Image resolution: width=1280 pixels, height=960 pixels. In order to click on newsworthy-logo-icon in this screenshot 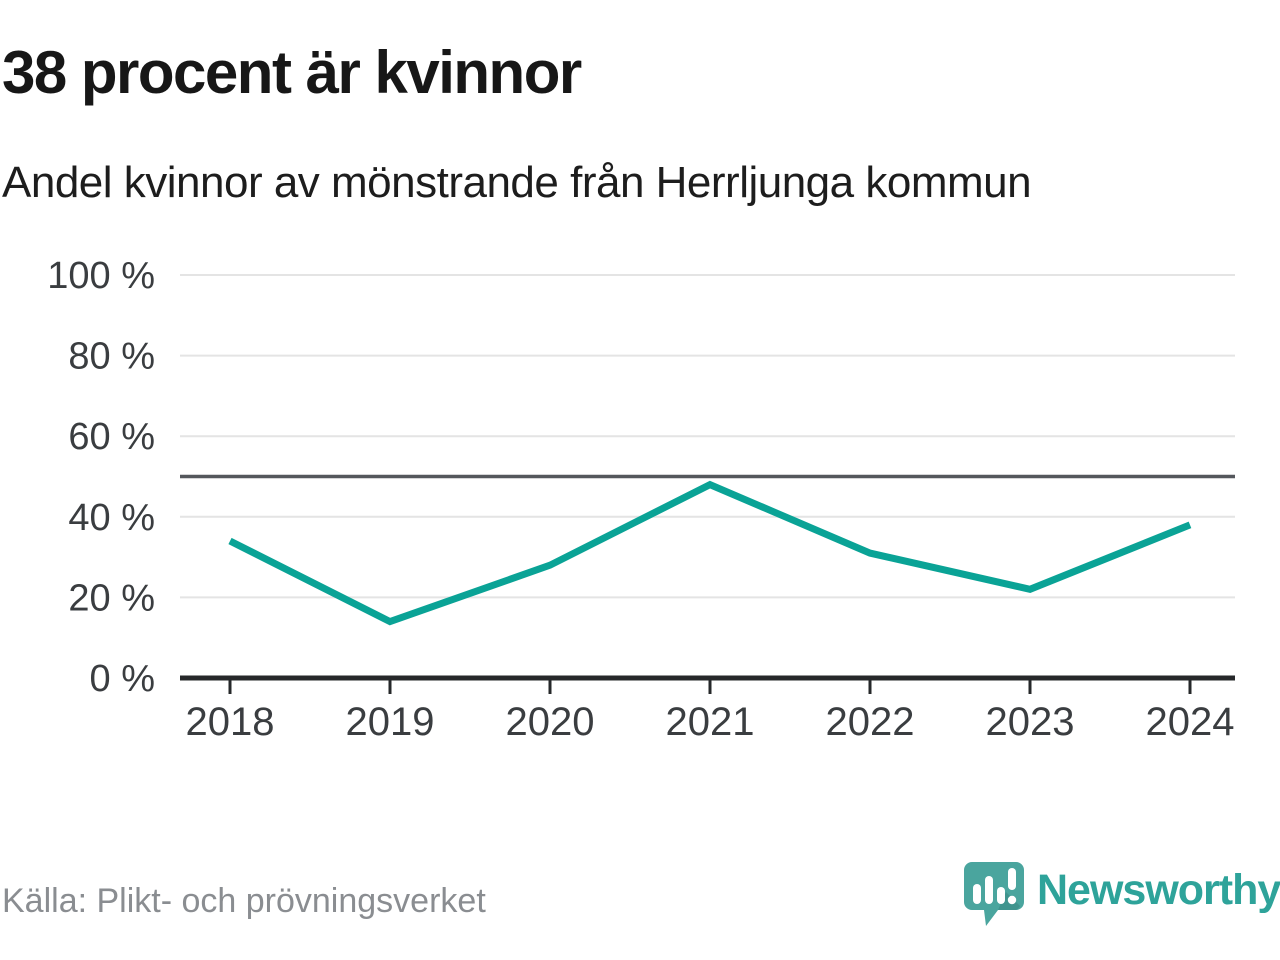, I will do `click(994, 894)`.